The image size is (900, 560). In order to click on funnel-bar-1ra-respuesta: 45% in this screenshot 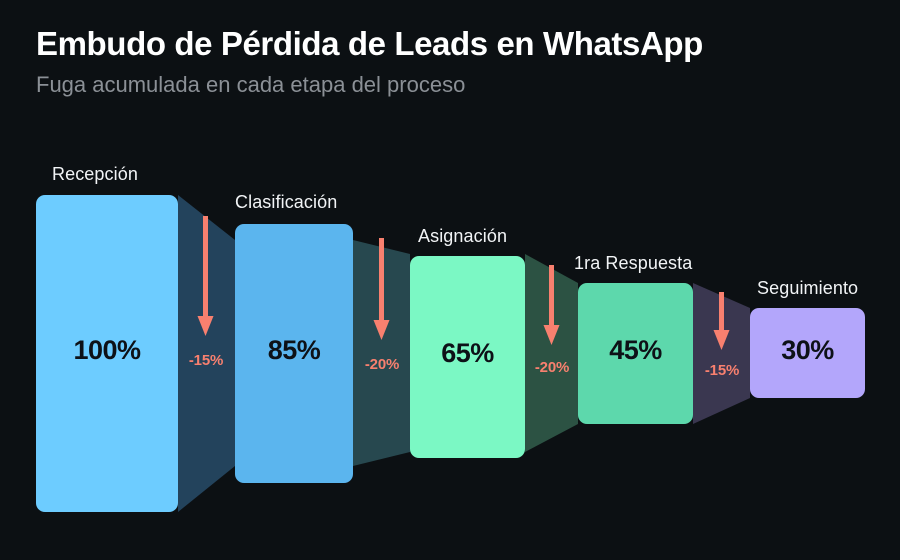, I will do `click(635, 353)`.